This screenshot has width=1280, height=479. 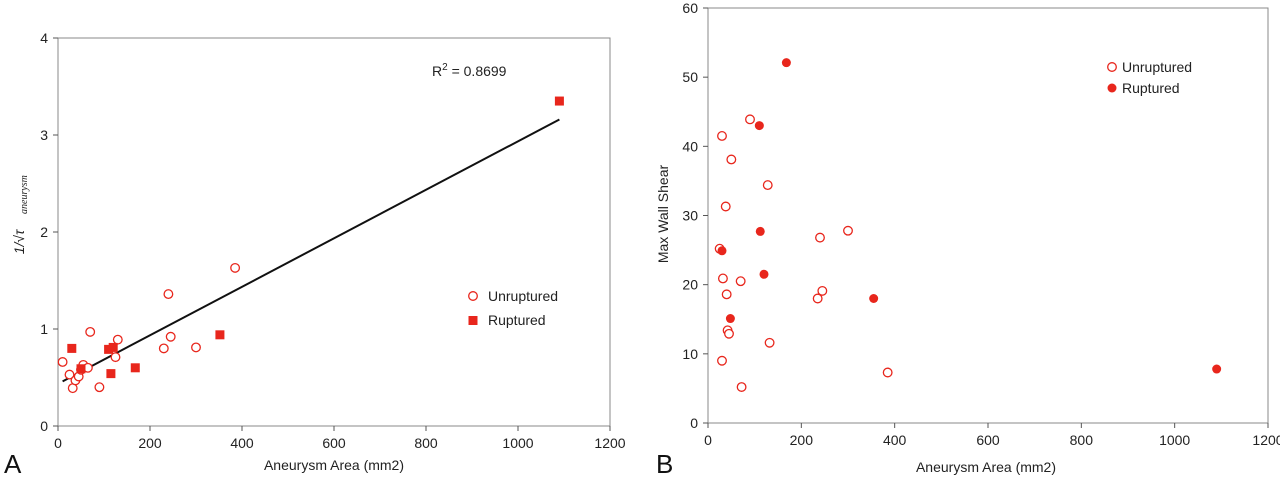 I want to click on svg-text: 1/√τ, so click(x=19, y=241).